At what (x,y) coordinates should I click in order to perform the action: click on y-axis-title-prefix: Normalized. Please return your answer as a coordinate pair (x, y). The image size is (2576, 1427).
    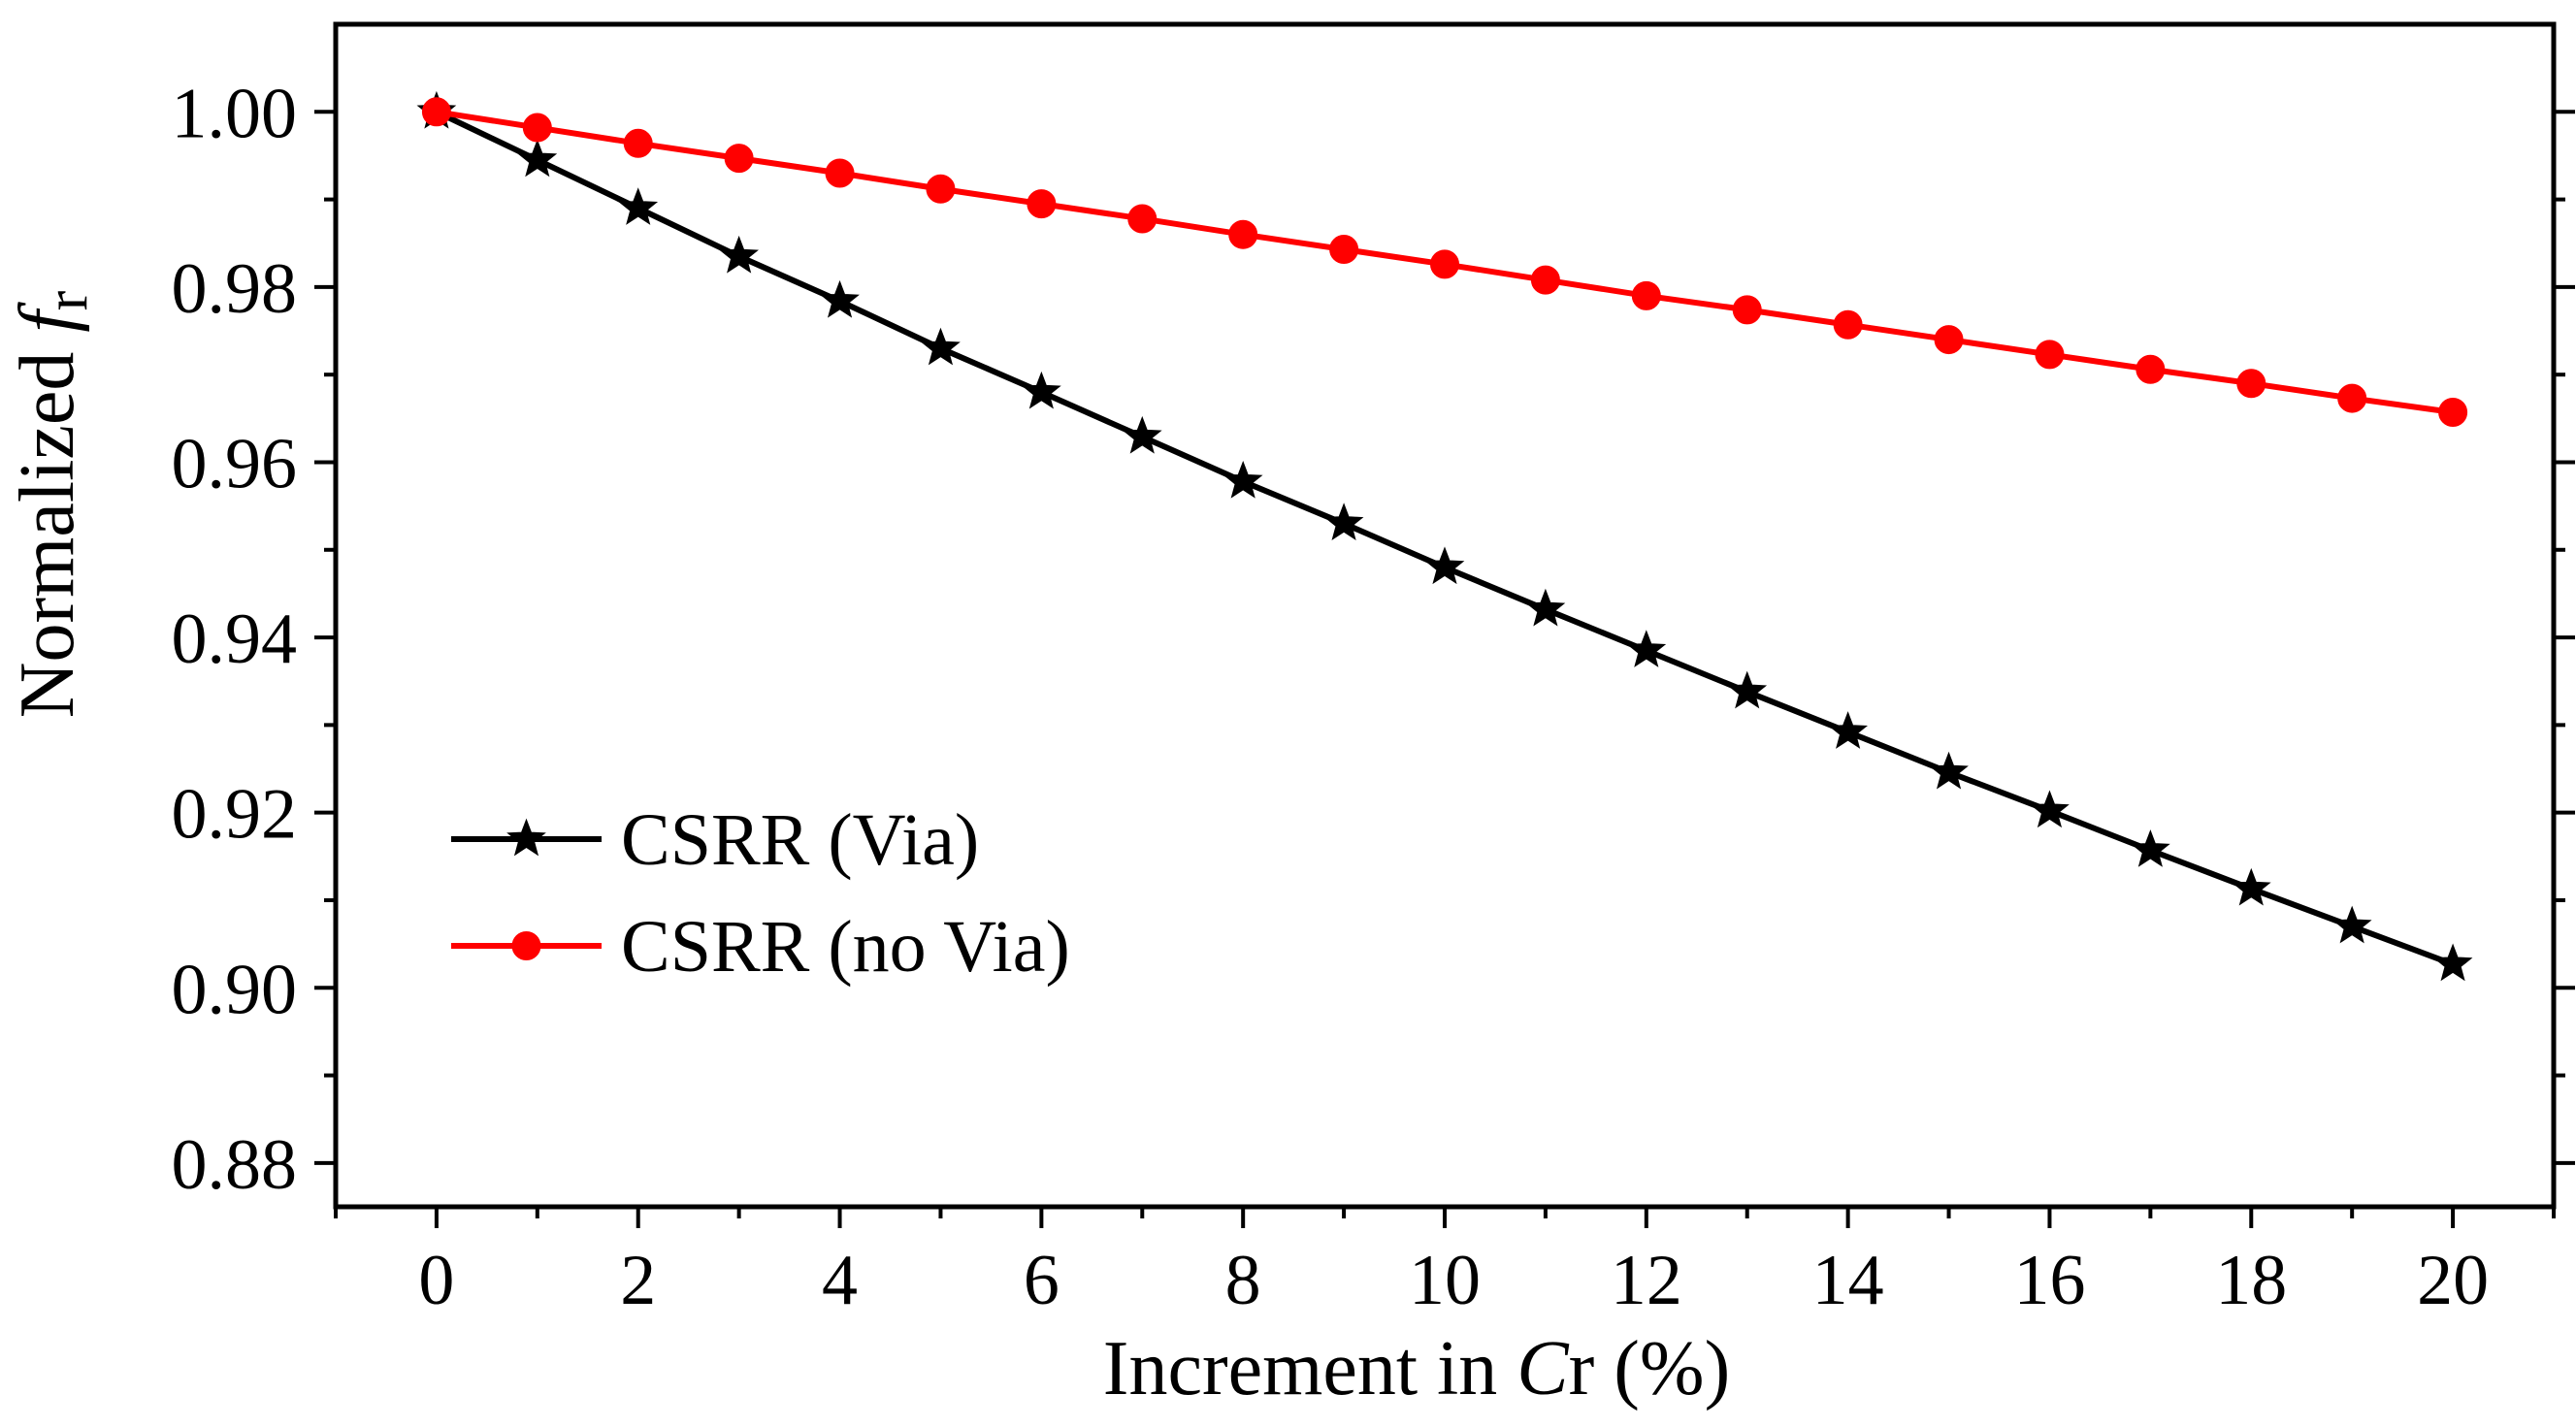
    Looking at the image, I should click on (47, 526).